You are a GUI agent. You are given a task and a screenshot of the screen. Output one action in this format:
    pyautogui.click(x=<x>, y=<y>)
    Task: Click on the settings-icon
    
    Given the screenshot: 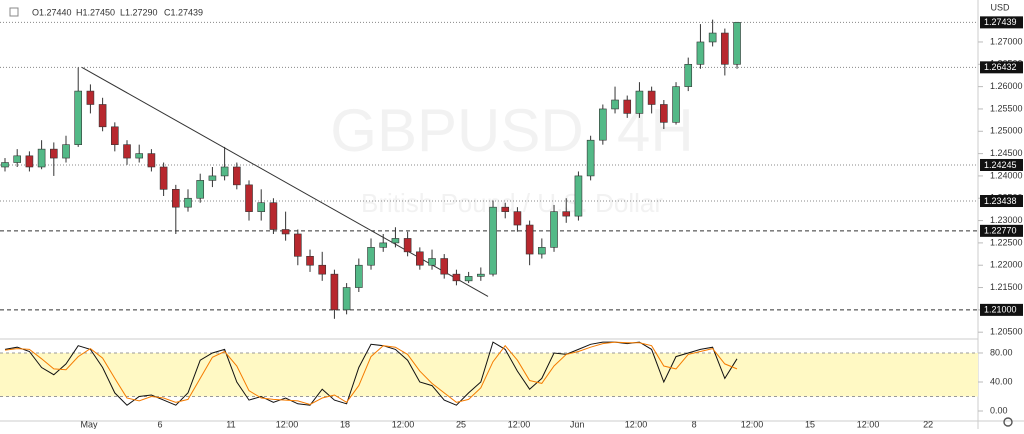 What is the action you would take?
    pyautogui.click(x=1008, y=422)
    